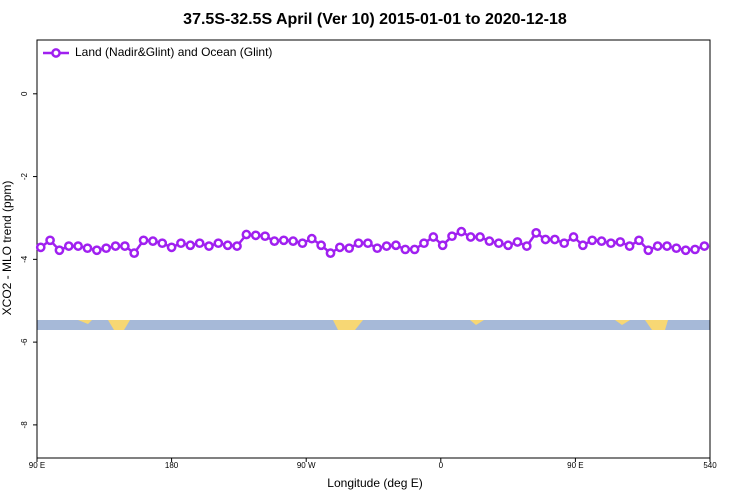 The width and height of the screenshot is (750, 500). Describe the element at coordinates (24, 176) in the screenshot. I see `y-tick-label: -2` at that location.